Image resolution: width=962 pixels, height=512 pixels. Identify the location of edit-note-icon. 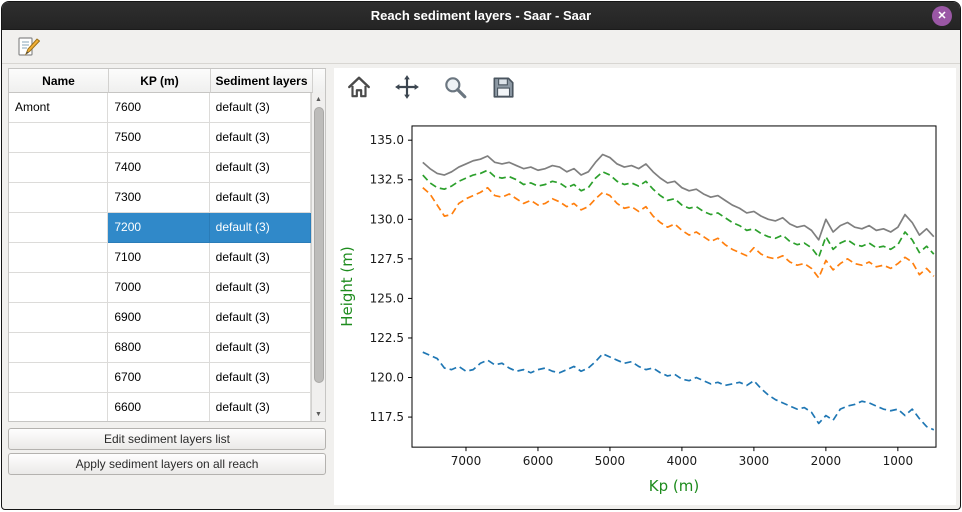
(29, 46).